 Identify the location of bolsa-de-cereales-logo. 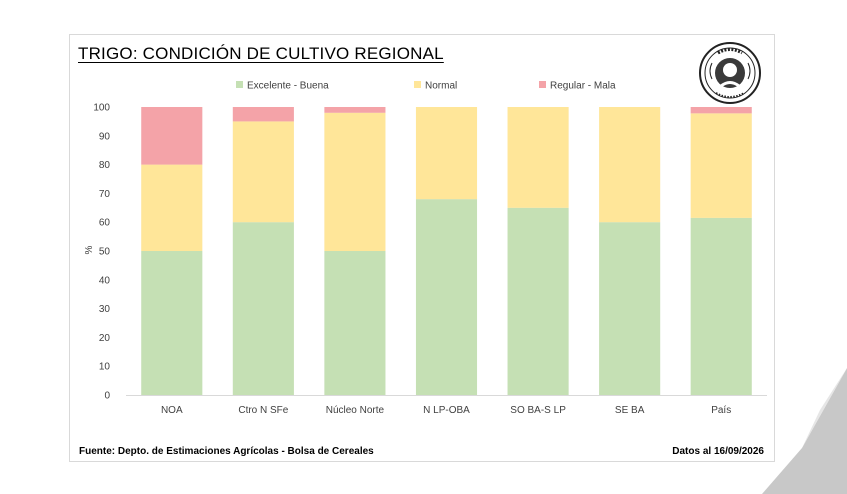
(730, 73).